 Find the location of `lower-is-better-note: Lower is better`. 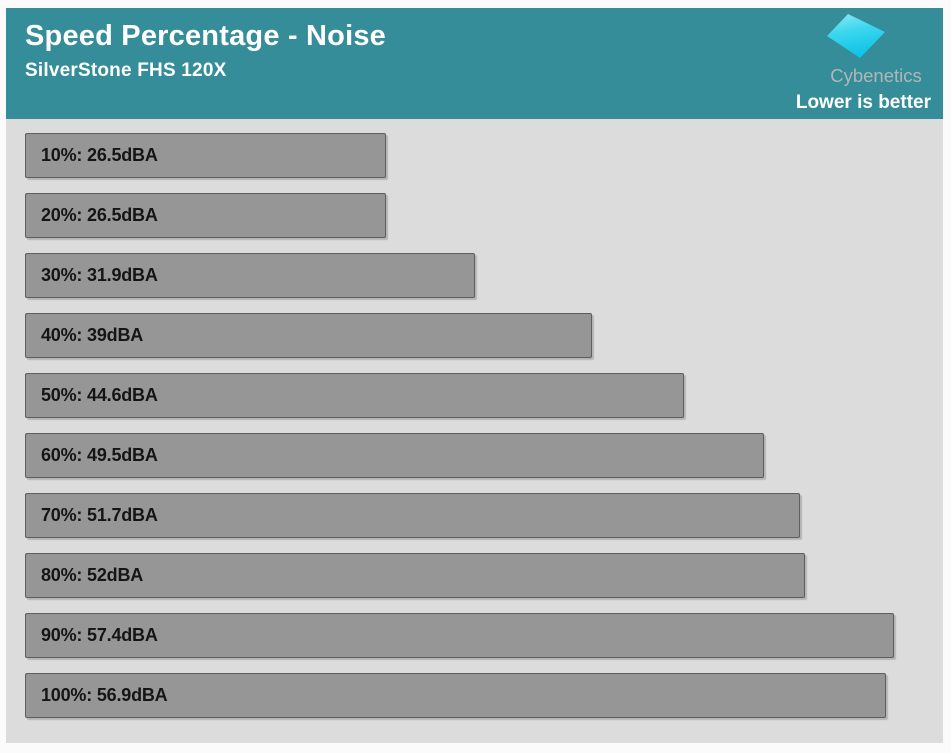

lower-is-better-note: Lower is better is located at coordinates (863, 102).